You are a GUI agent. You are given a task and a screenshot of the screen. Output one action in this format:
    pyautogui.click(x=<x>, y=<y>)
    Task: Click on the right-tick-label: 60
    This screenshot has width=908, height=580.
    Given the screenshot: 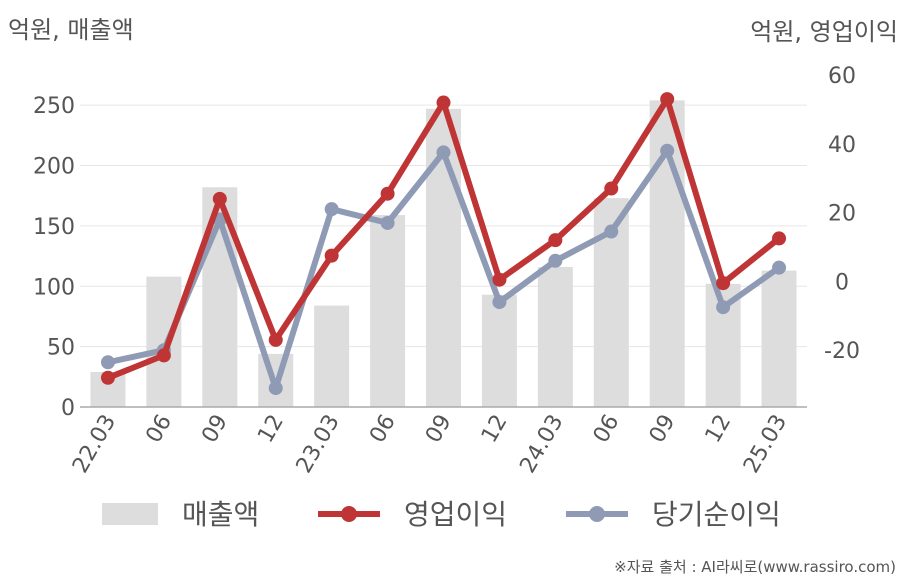 What is the action you would take?
    pyautogui.click(x=842, y=76)
    